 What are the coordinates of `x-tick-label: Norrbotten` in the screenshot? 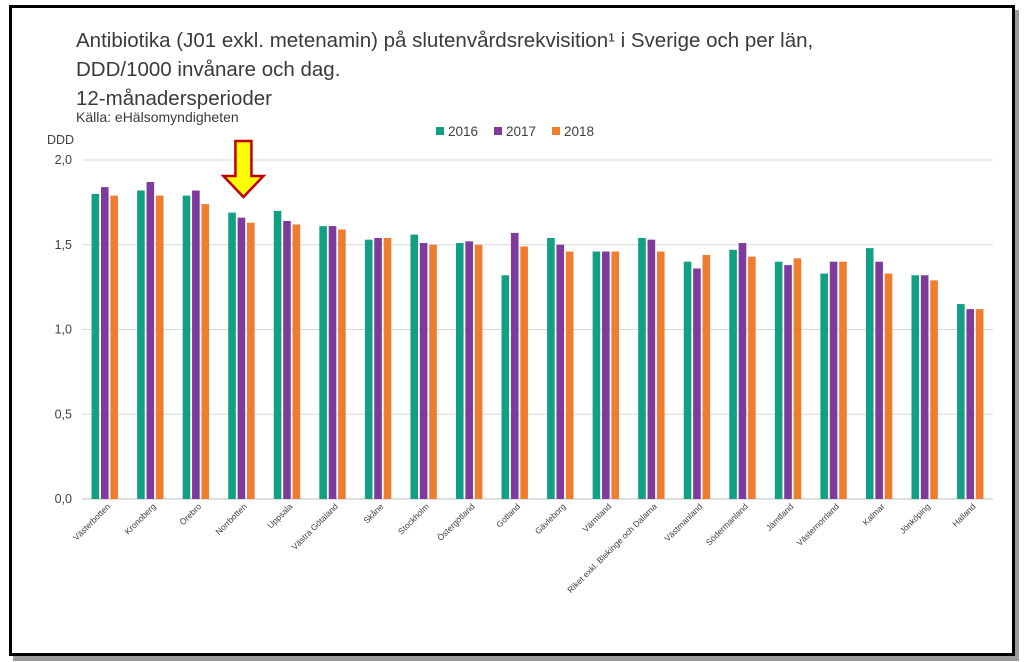 It's located at (231, 519).